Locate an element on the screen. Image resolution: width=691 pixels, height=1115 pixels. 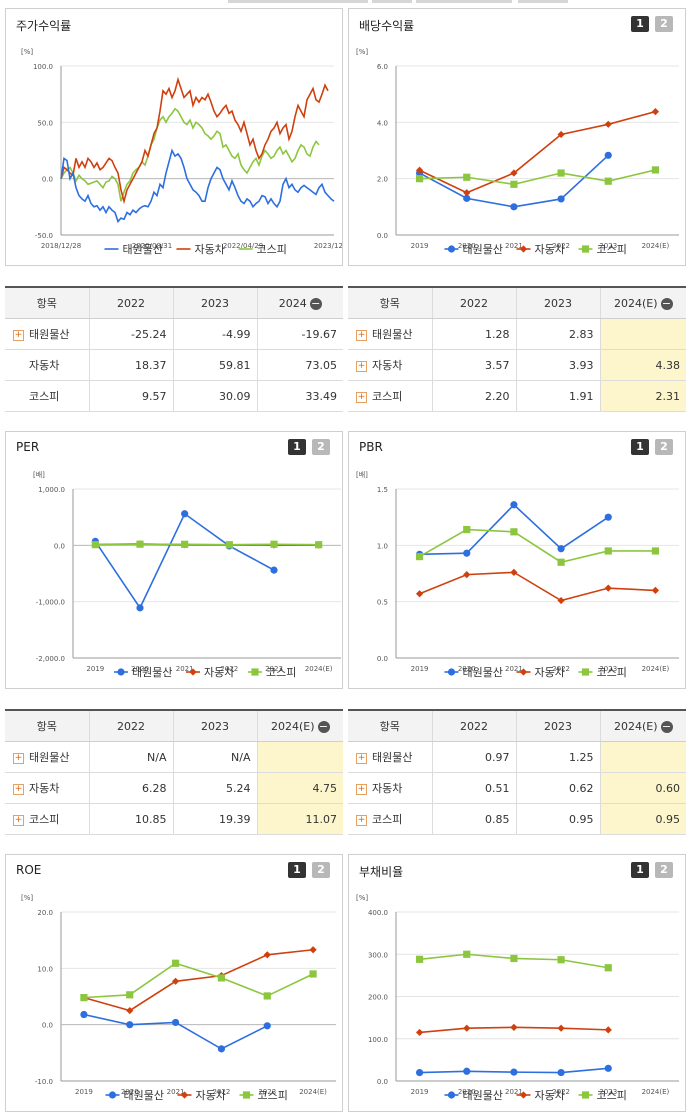
y-tick-label: 0.0 is located at coordinates (59, 546).